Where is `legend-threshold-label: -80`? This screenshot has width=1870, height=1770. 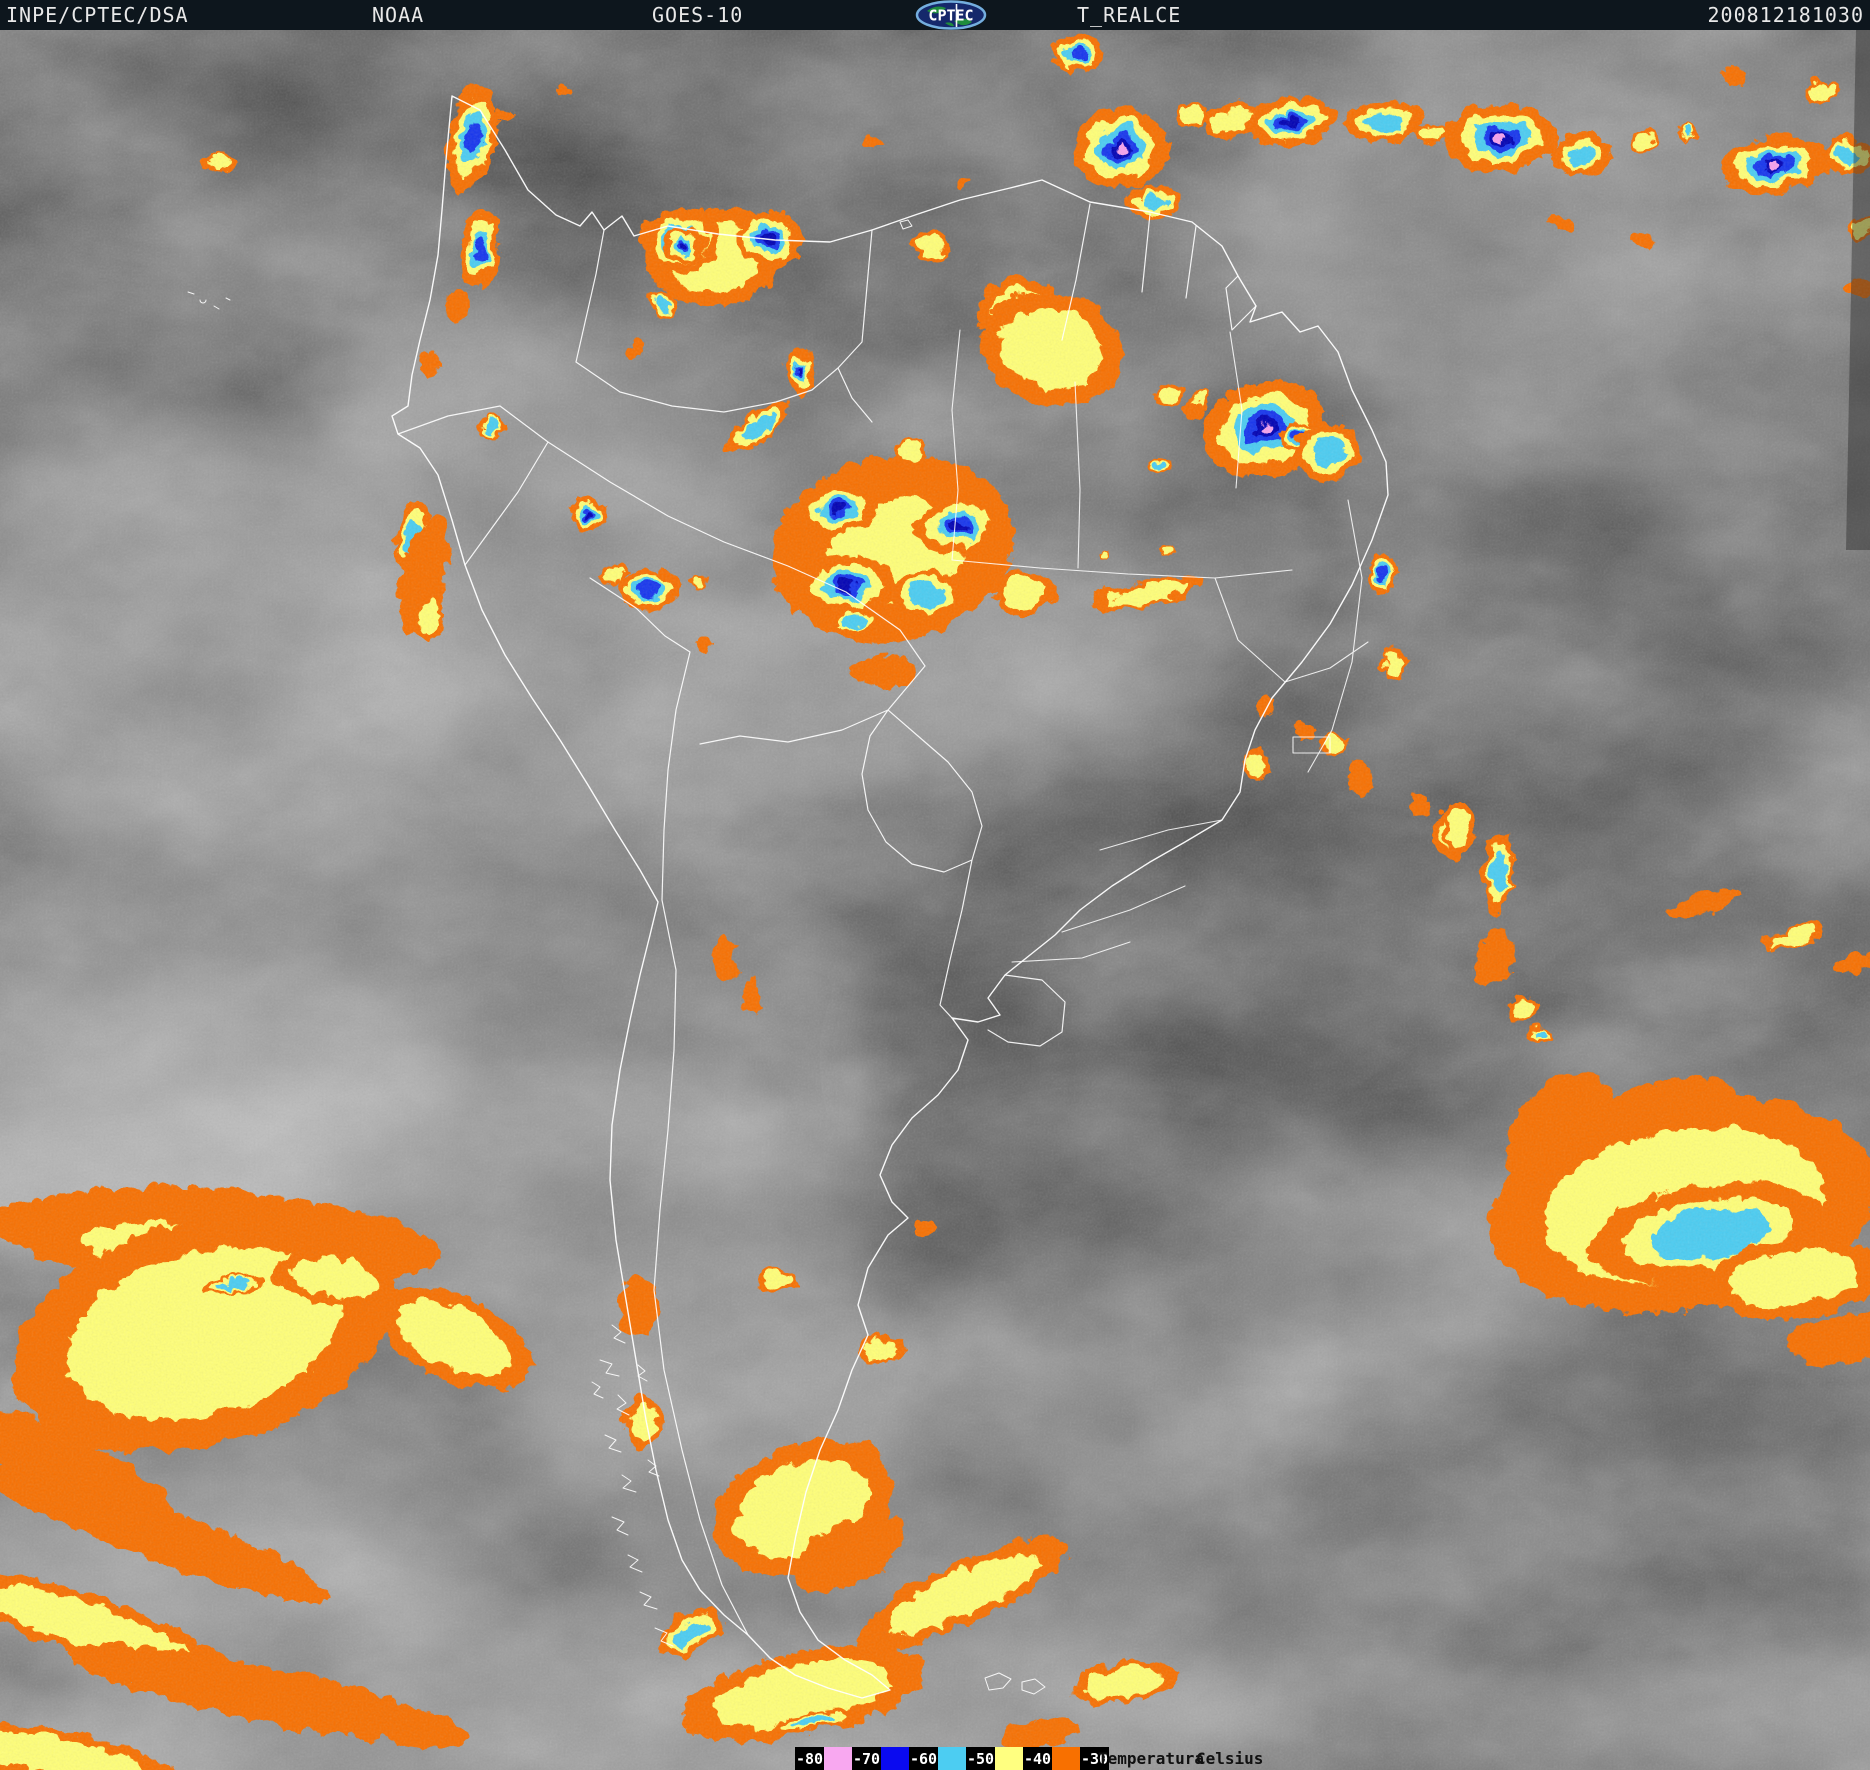 legend-threshold-label: -80 is located at coordinates (809, 1759).